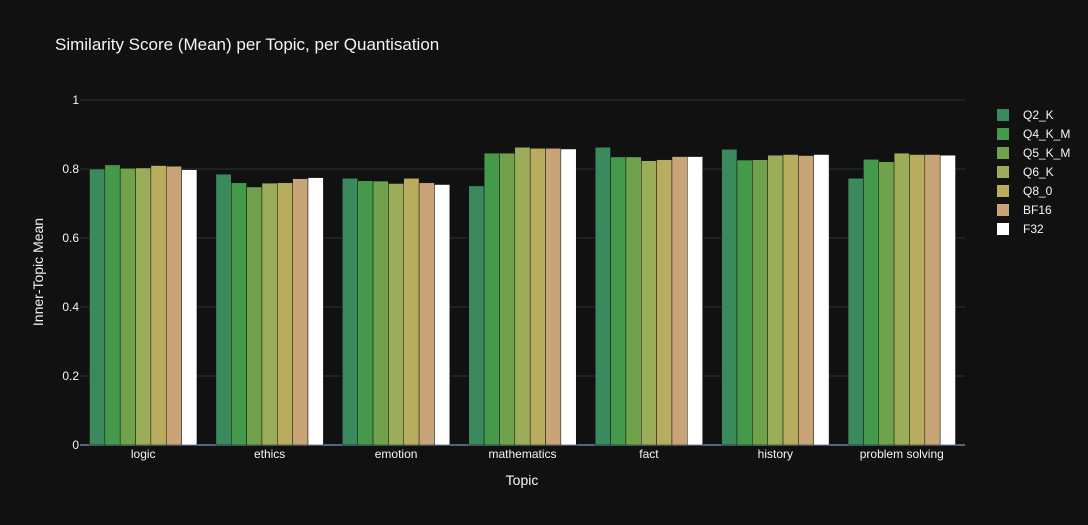  Describe the element at coordinates (821, 300) in the screenshot. I see `bar-f32-history` at that location.